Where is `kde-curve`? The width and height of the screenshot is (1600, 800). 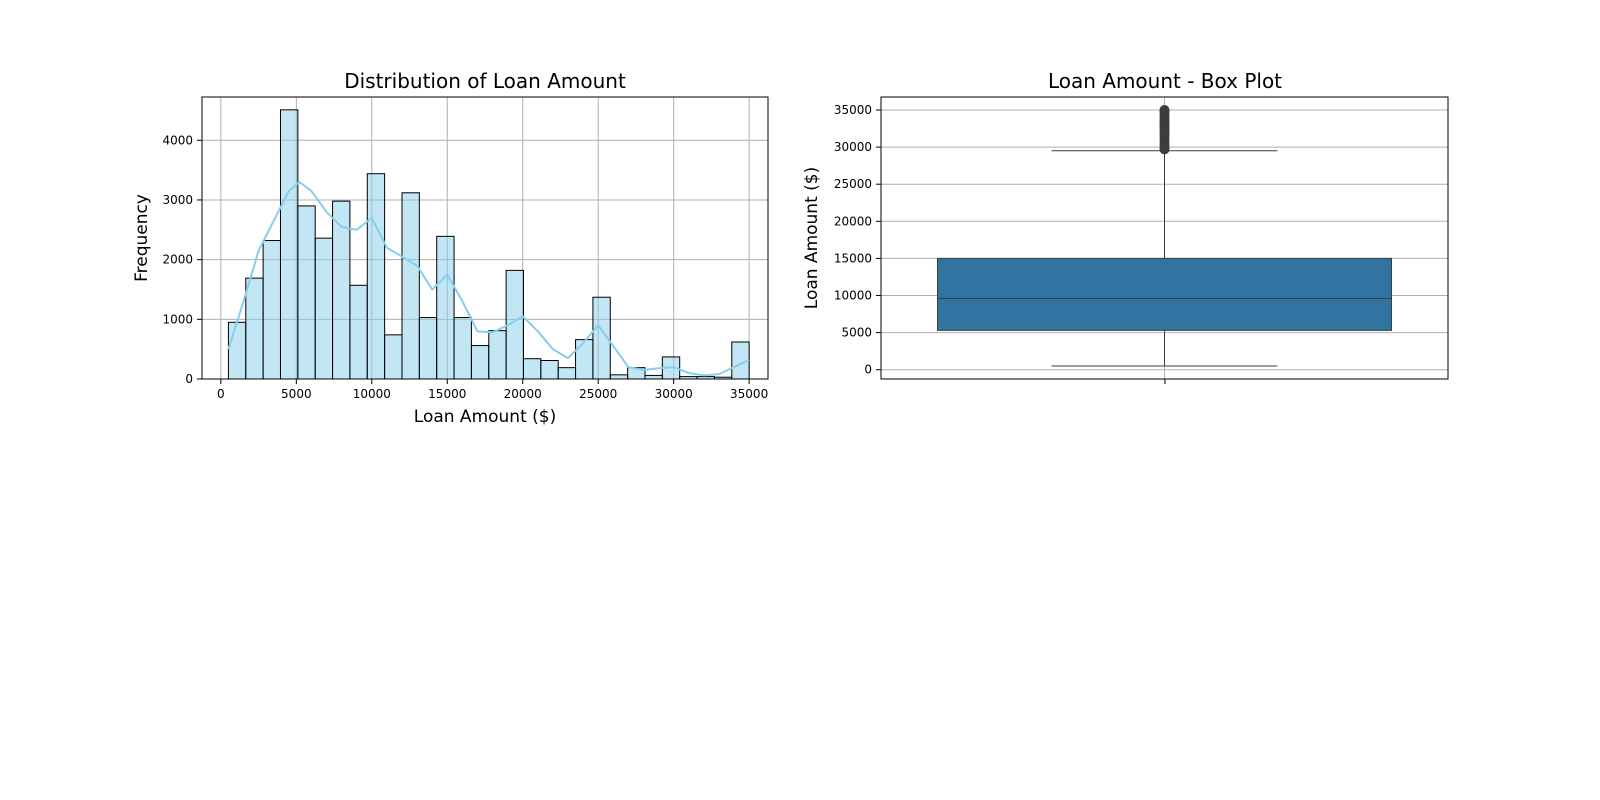 kde-curve is located at coordinates (488, 278).